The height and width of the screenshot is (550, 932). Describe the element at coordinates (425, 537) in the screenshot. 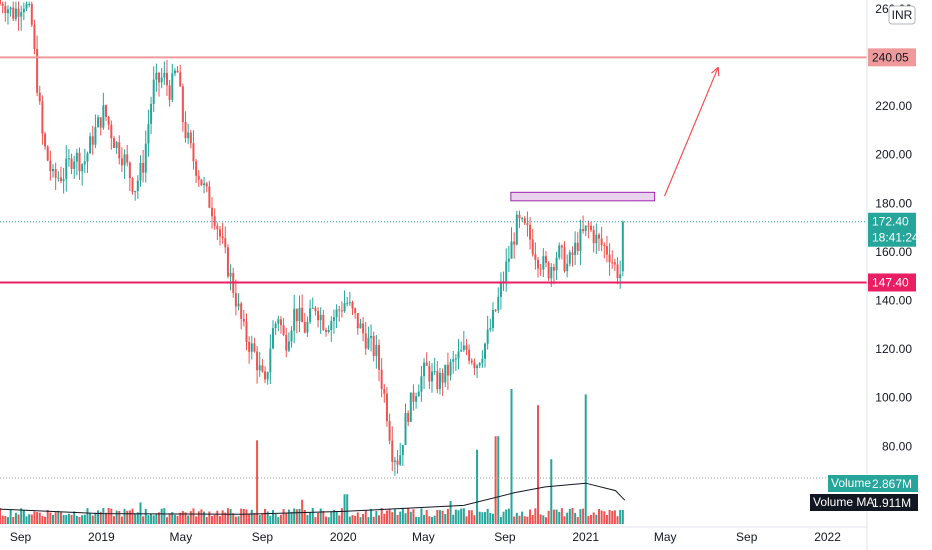

I see `time-axis: Sep 2019 May Sep 2020 May Sep 2021 May Sep 2022` at that location.